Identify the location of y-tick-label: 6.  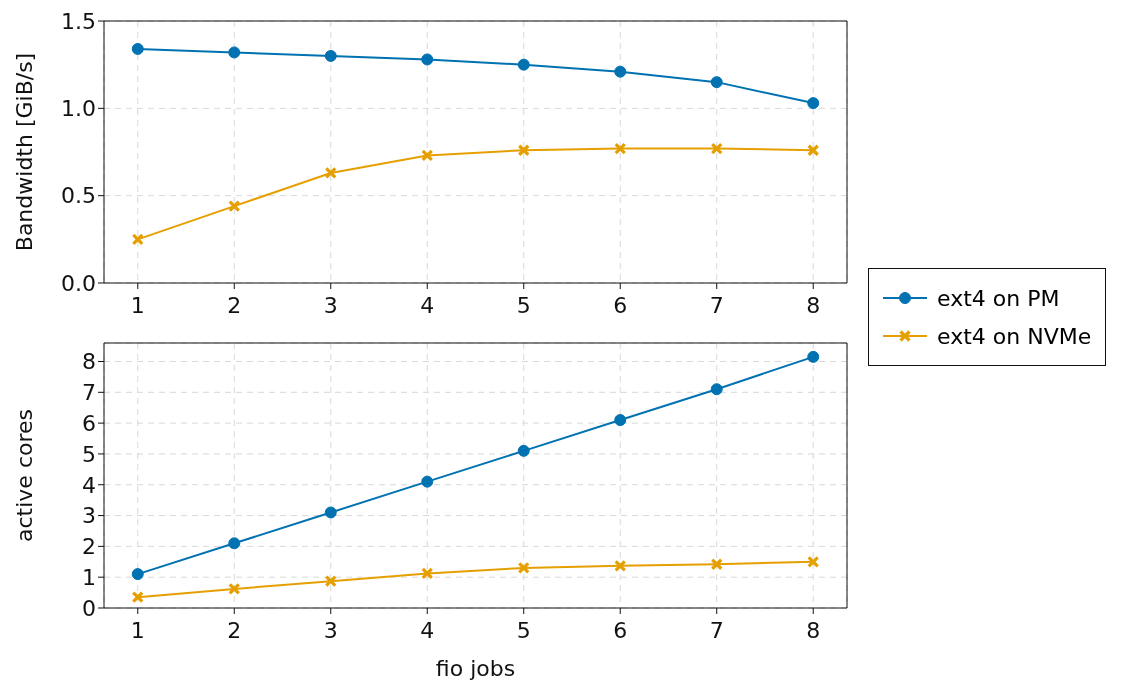
(89, 423).